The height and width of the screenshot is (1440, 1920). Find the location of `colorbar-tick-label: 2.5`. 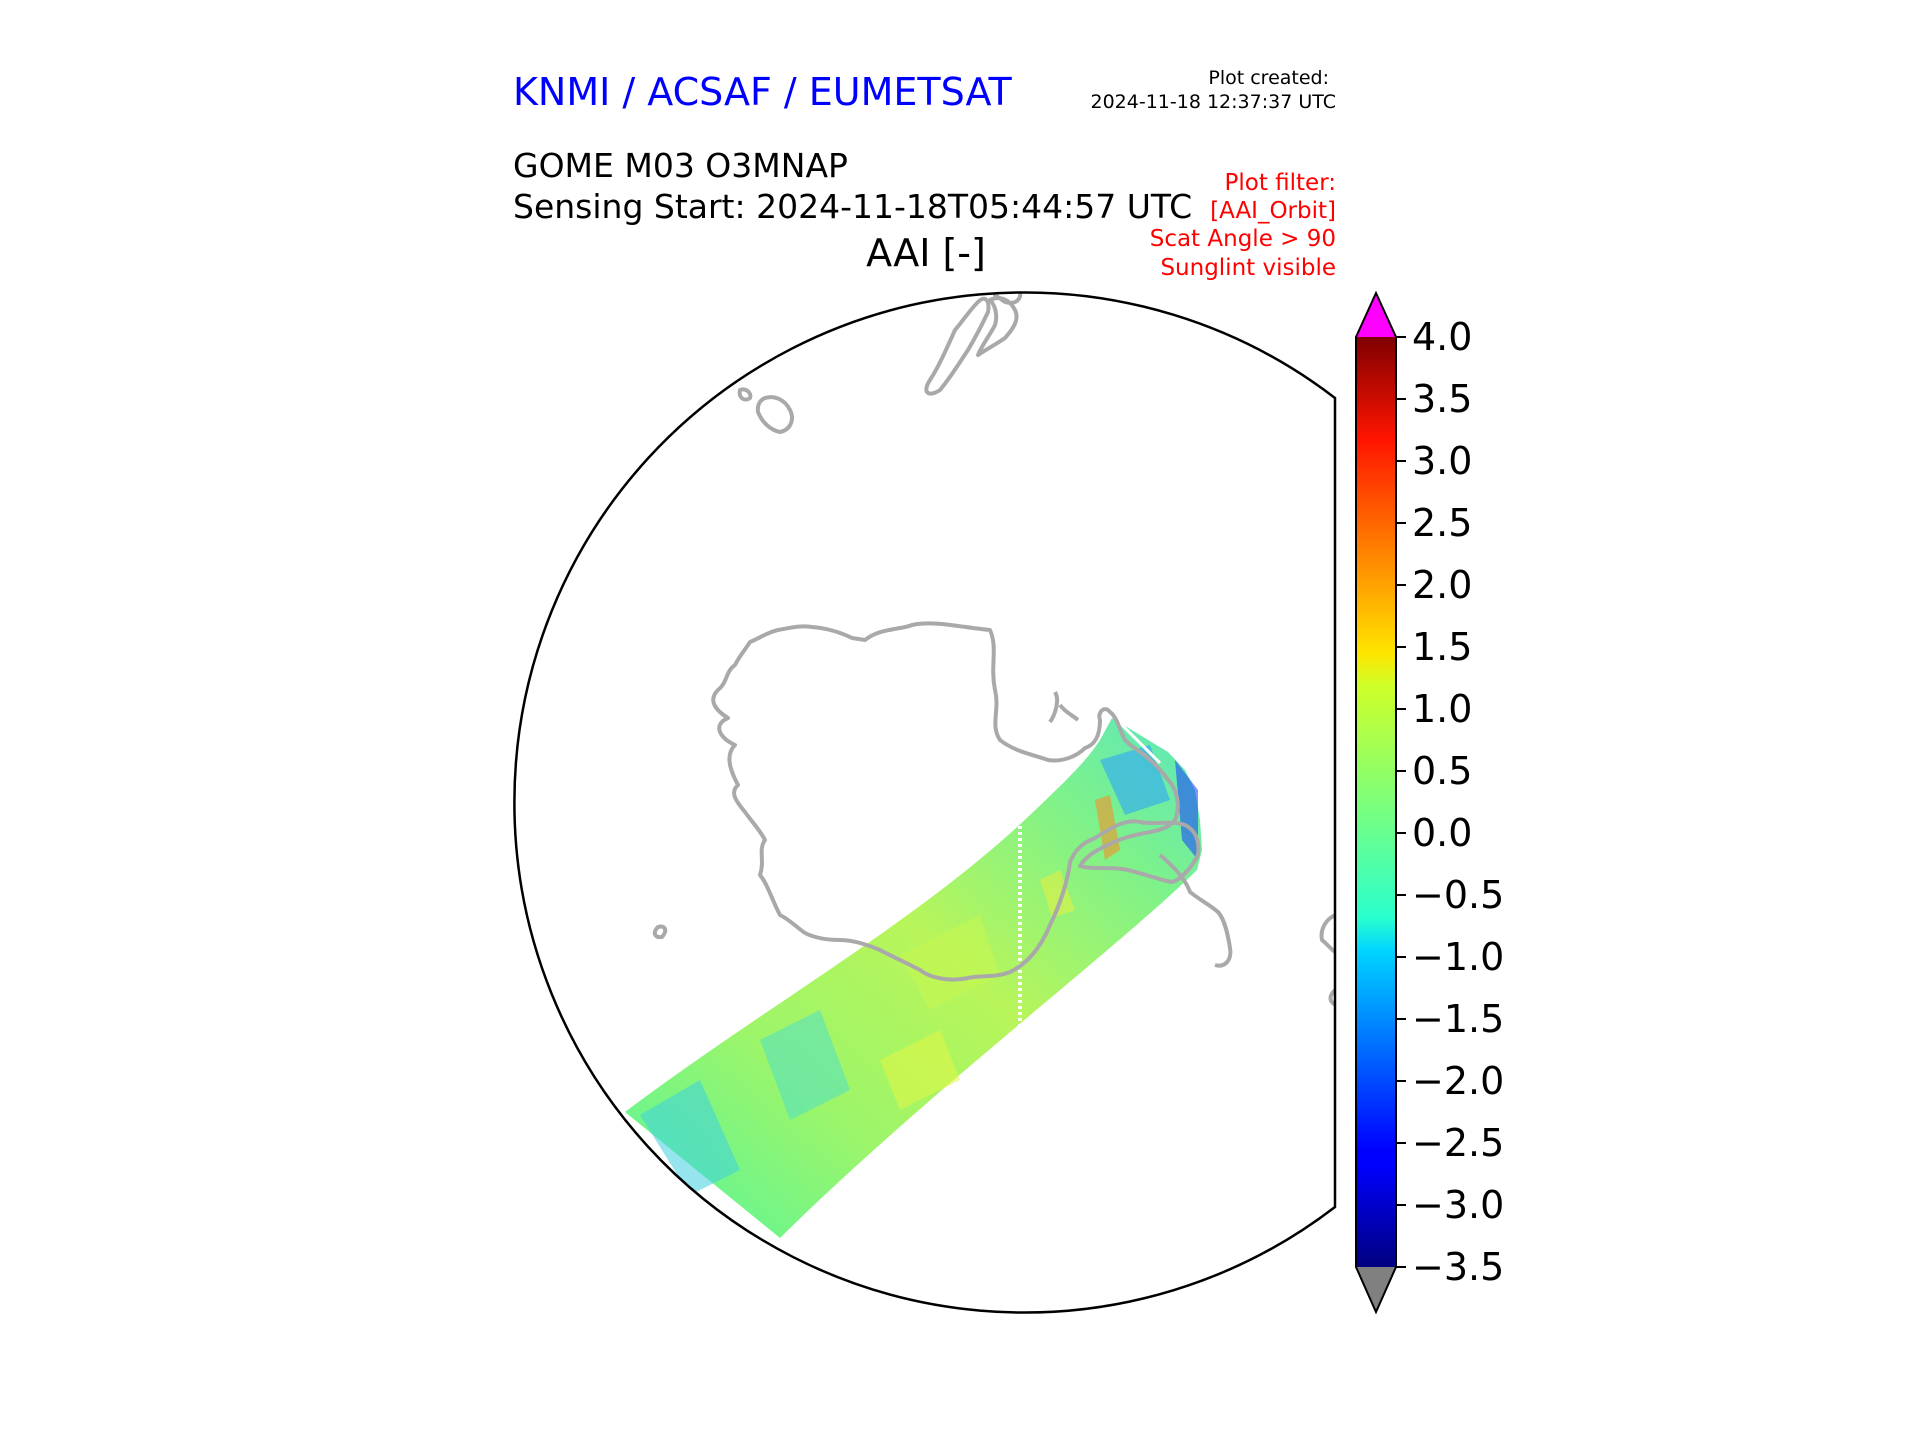

colorbar-tick-label: 2.5 is located at coordinates (1442, 523).